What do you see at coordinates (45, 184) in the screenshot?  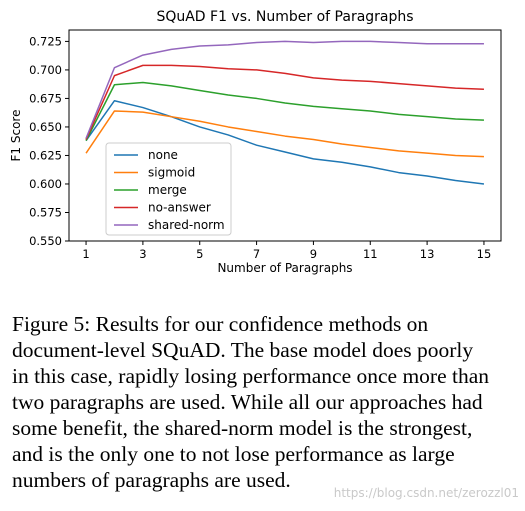 I see `y-tick-label: 0.600` at bounding box center [45, 184].